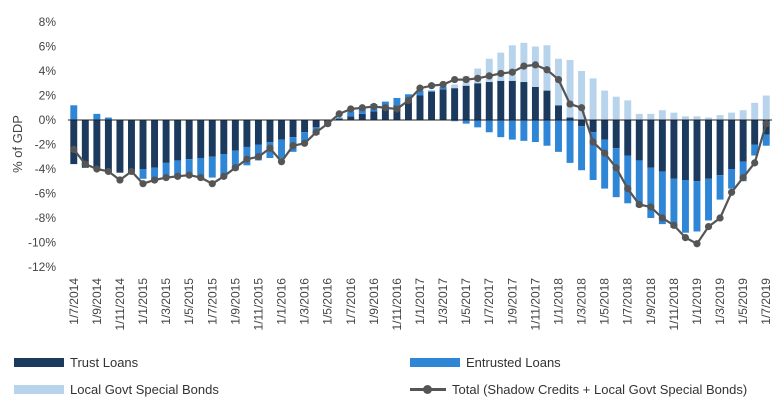 The width and height of the screenshot is (780, 417). Describe the element at coordinates (428, 389) in the screenshot. I see `legend-swatch-total` at that location.